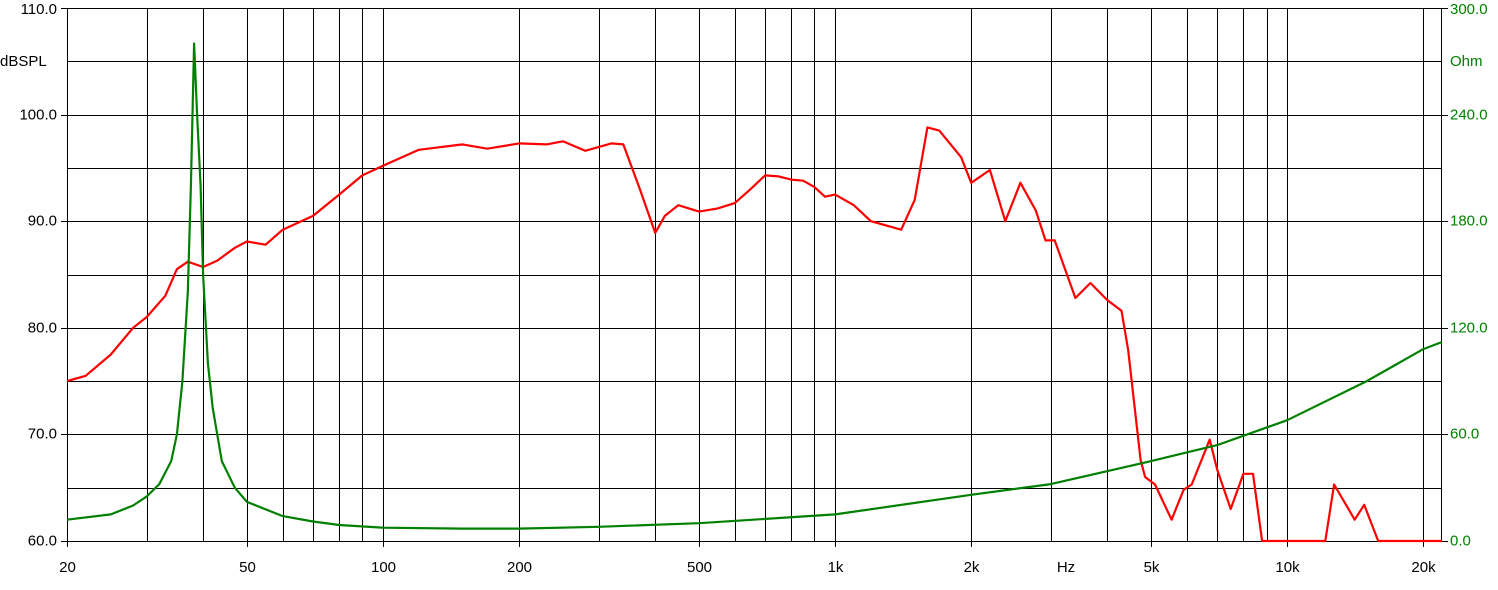 The height and width of the screenshot is (590, 1498). What do you see at coordinates (1469, 327) in the screenshot?
I see `y2-tick-label: 120.0` at bounding box center [1469, 327].